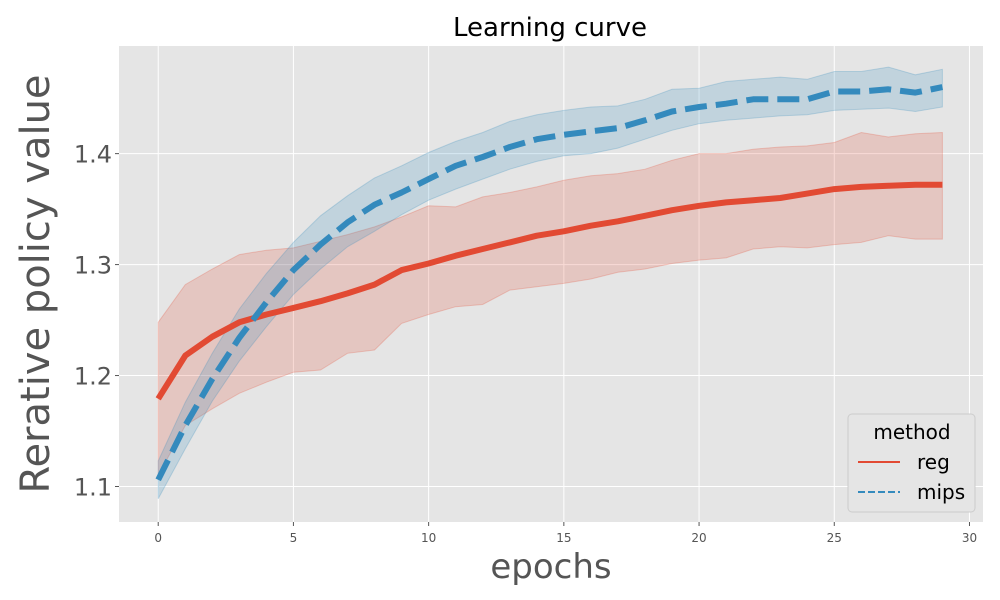 Image resolution: width=1000 pixels, height=600 pixels. Describe the element at coordinates (294, 538) in the screenshot. I see `x-tick-label: 5` at that location.